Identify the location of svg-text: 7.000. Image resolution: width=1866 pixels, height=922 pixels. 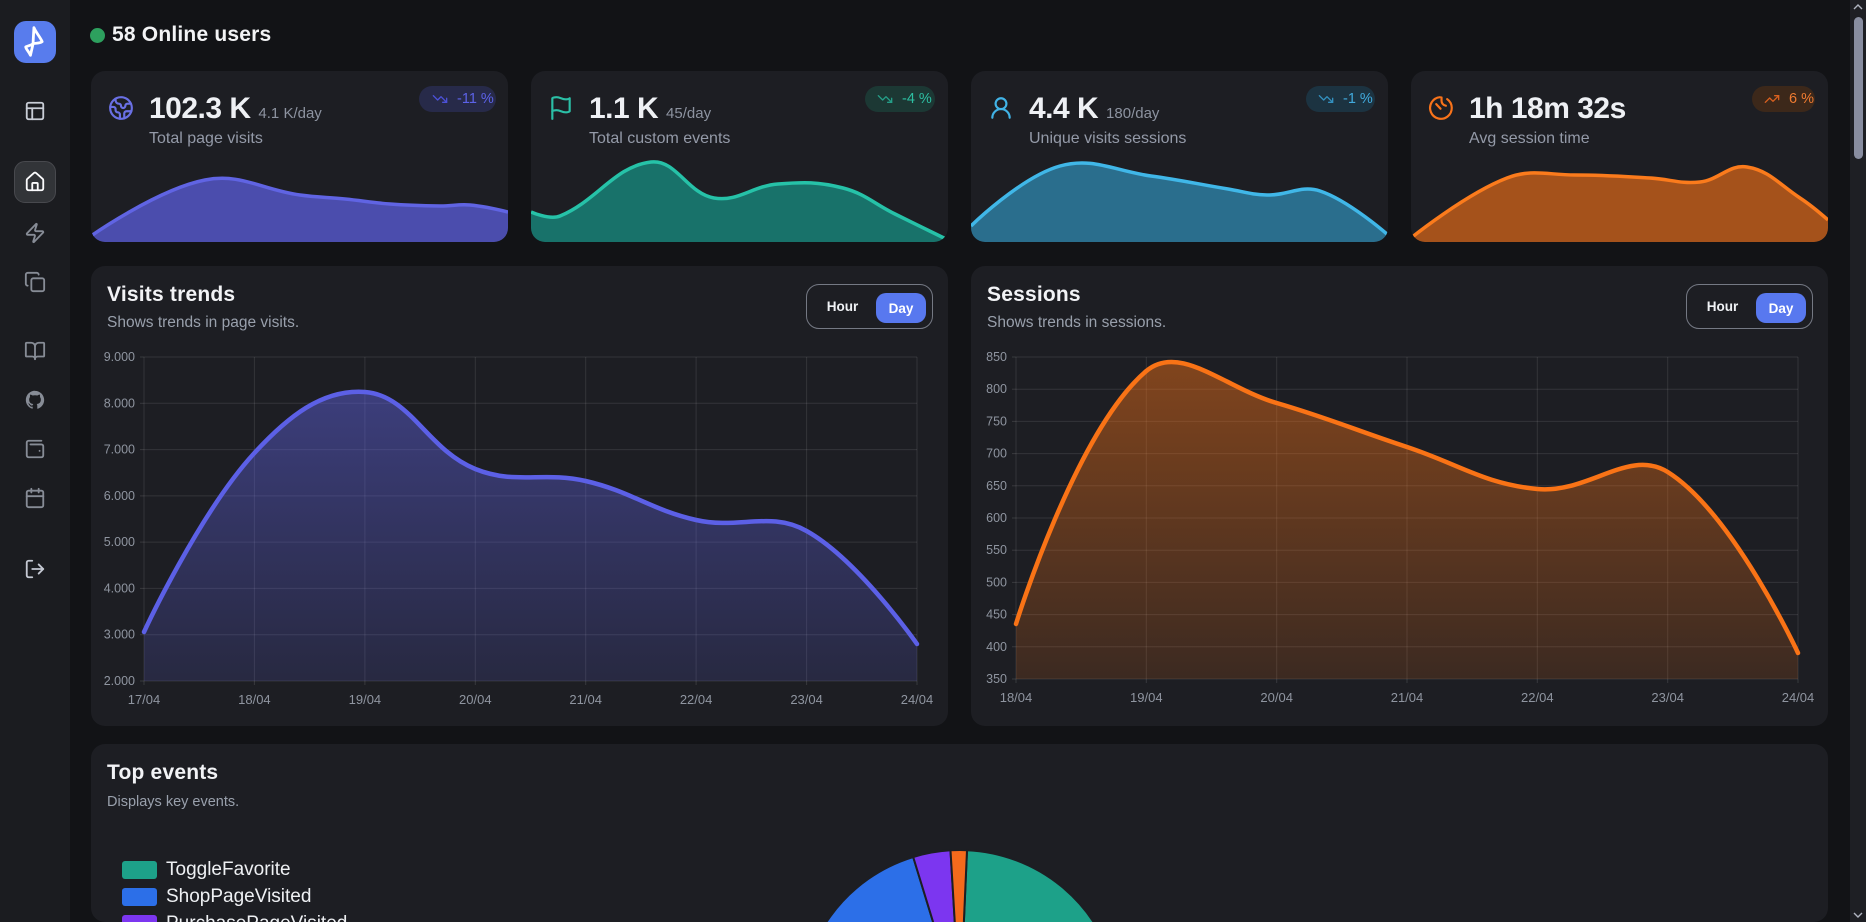
(119, 450).